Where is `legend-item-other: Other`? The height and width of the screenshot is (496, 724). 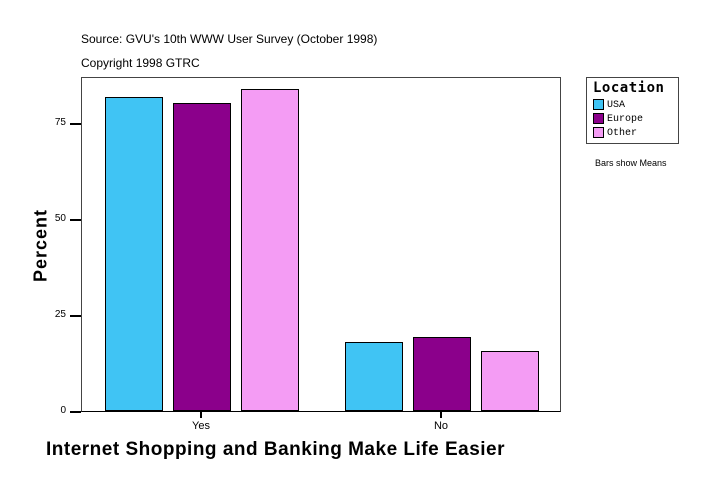
legend-item-other: Other is located at coordinates (615, 133).